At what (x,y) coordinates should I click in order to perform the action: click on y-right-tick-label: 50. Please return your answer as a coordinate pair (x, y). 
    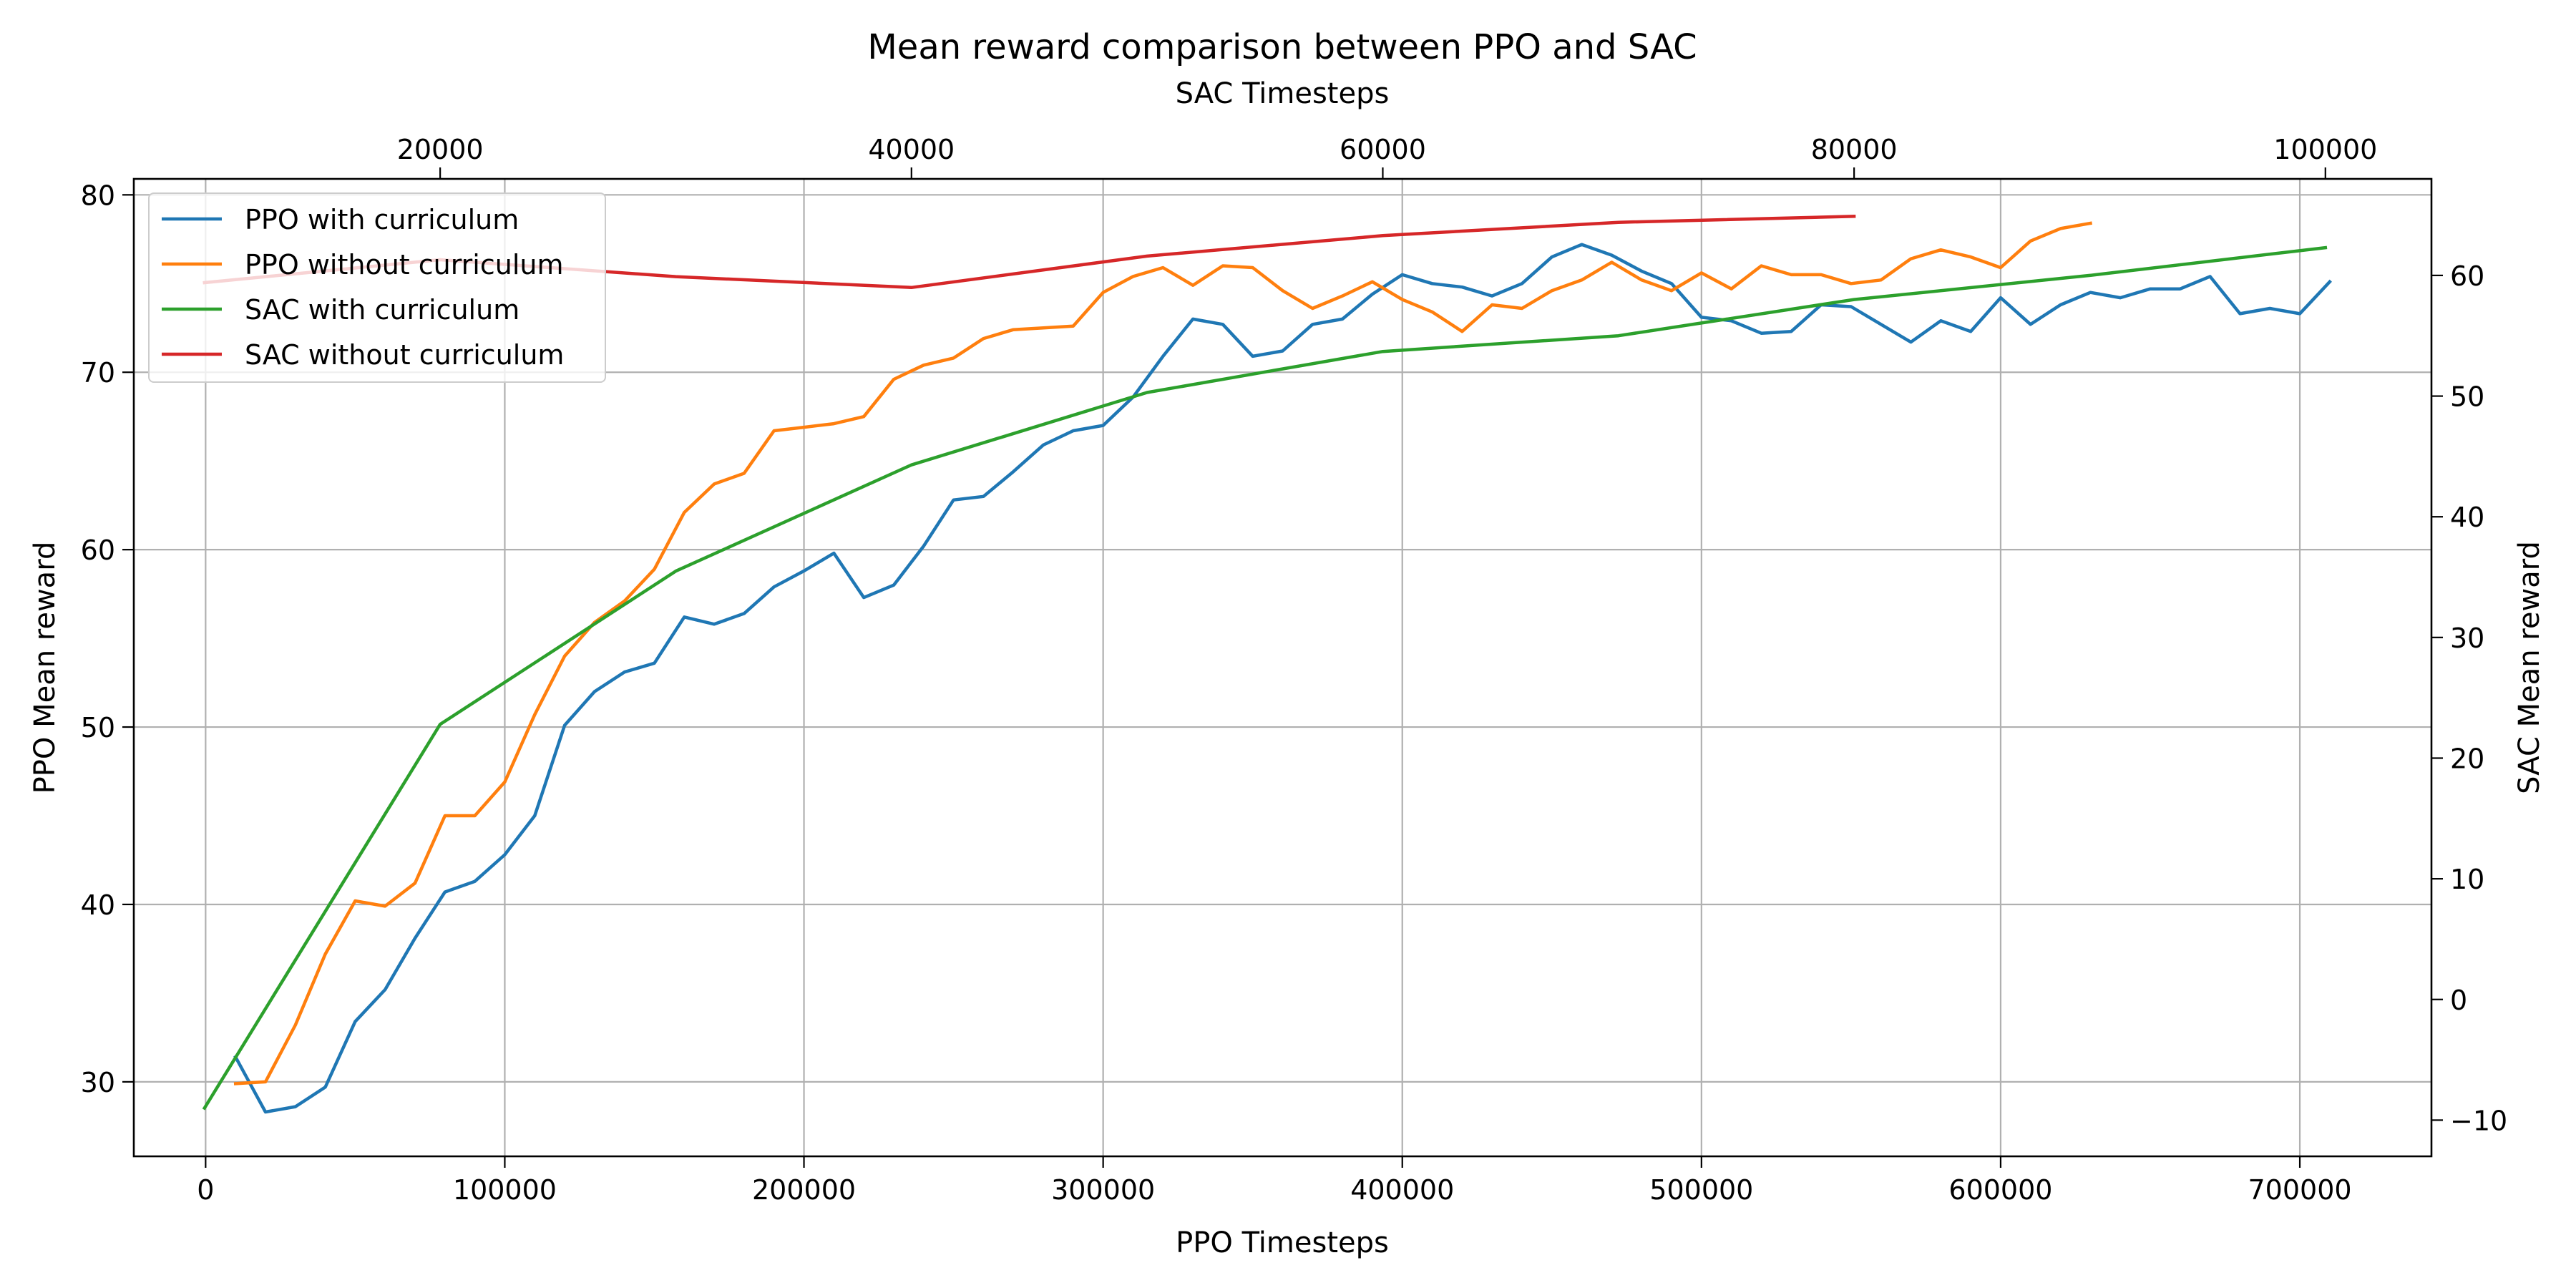
    Looking at the image, I should click on (2467, 397).